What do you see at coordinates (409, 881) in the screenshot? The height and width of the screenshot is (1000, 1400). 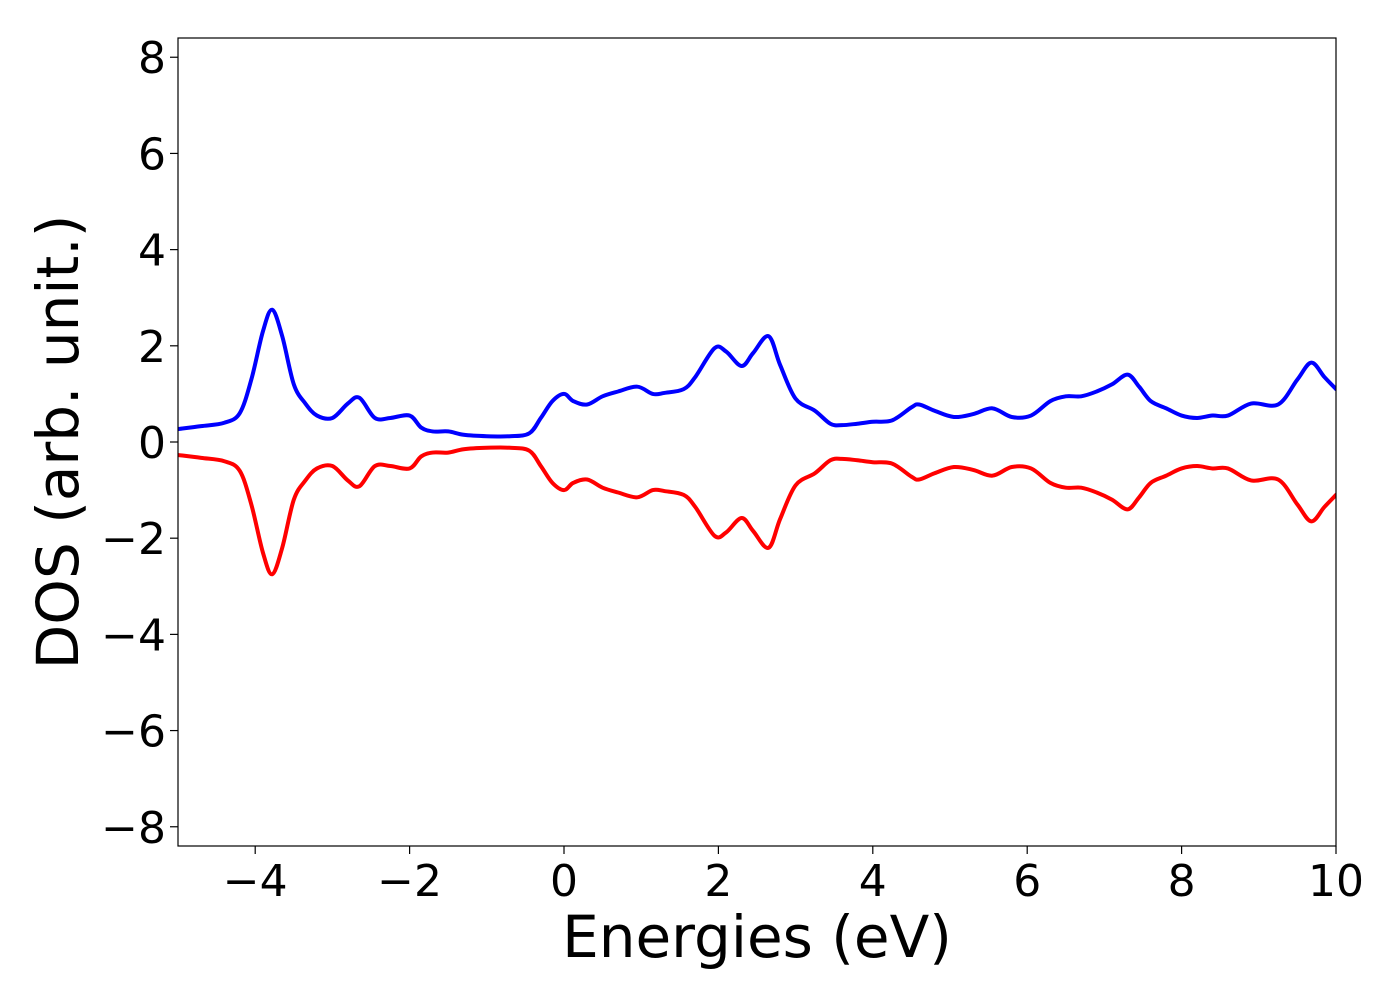 I see `x-tick-label: −2` at bounding box center [409, 881].